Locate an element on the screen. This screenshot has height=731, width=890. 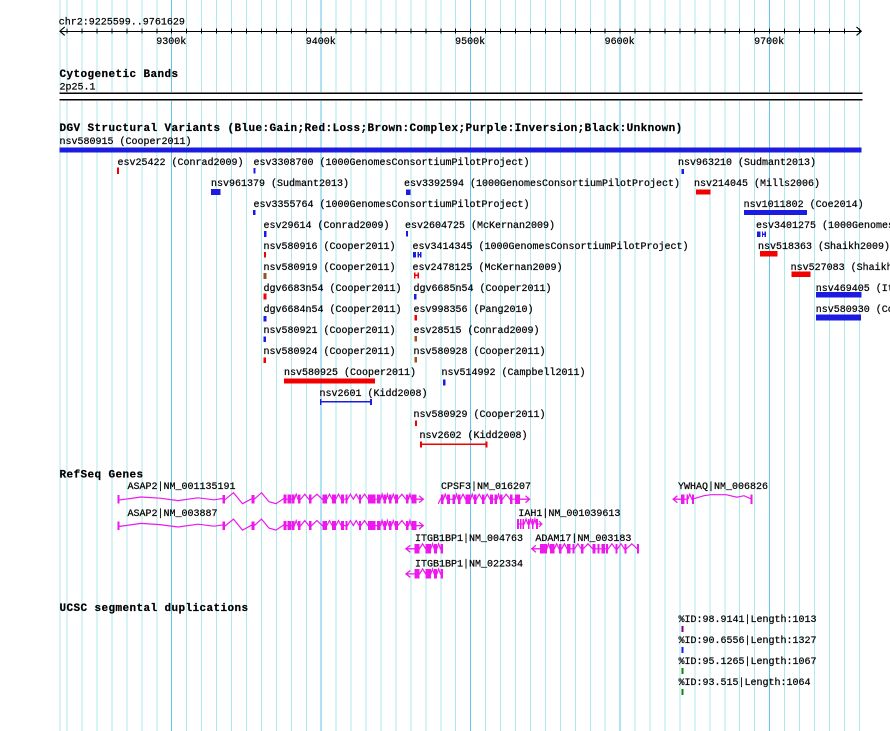
svg-text: 9500k is located at coordinates (470, 42).